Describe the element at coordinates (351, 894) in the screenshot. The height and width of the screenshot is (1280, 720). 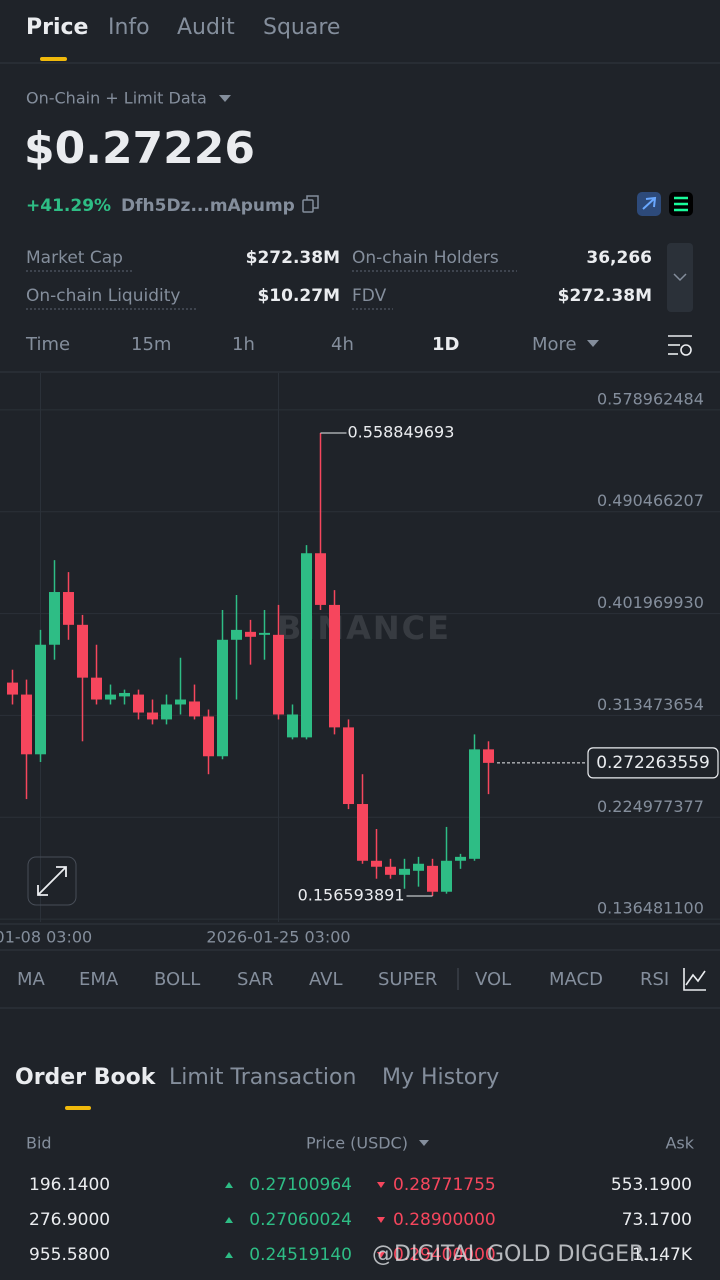
I see `low-label: 0.156593891` at that location.